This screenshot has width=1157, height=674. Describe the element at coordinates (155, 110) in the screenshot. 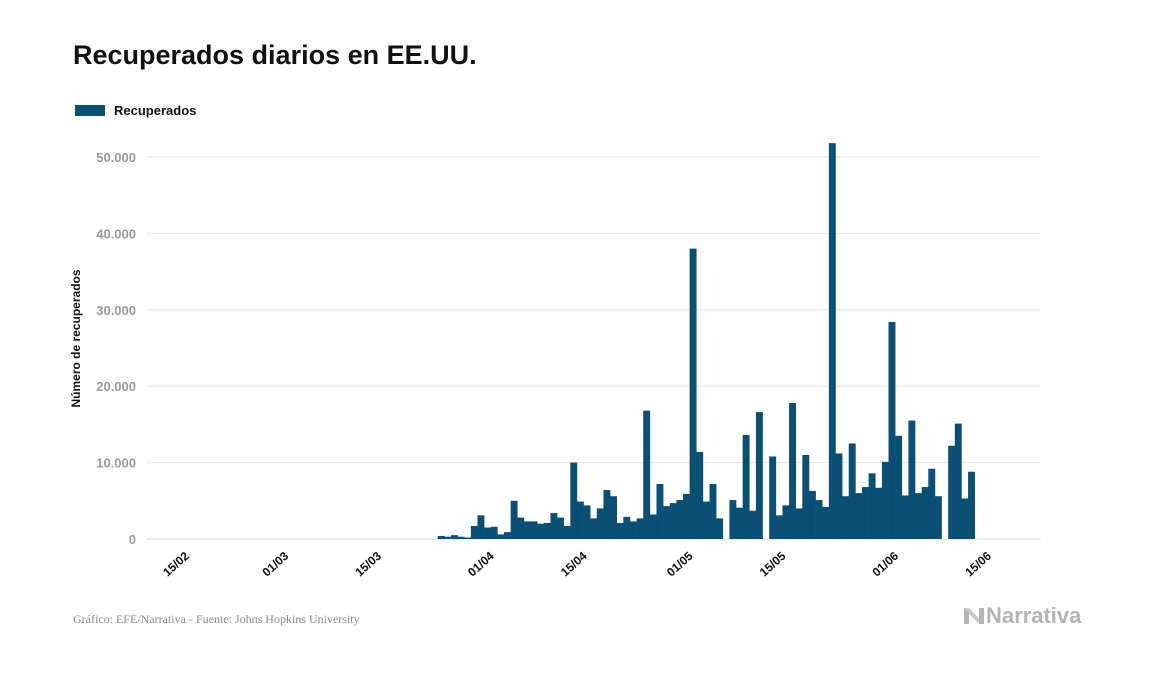

I see `legend-label: Recuperados` at that location.